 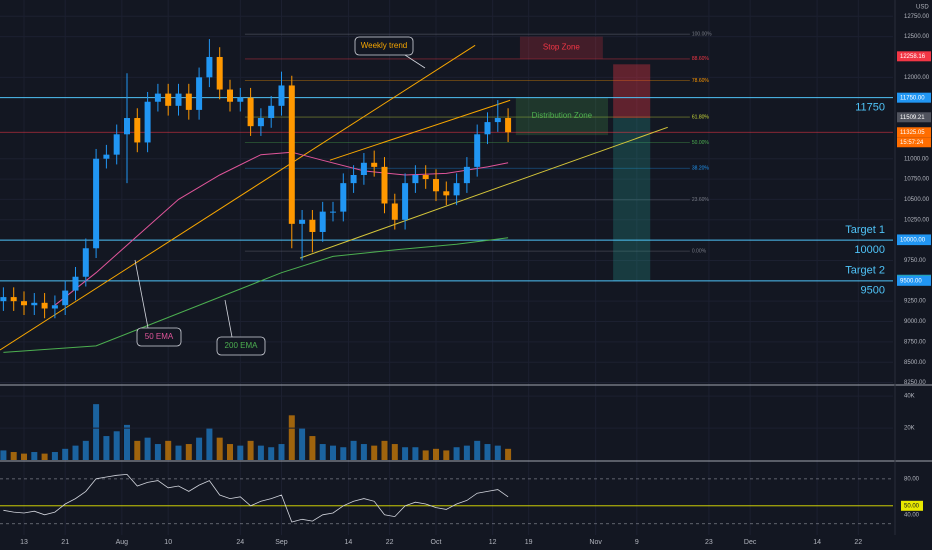 I want to click on level-name: Target 2, so click(x=865, y=271).